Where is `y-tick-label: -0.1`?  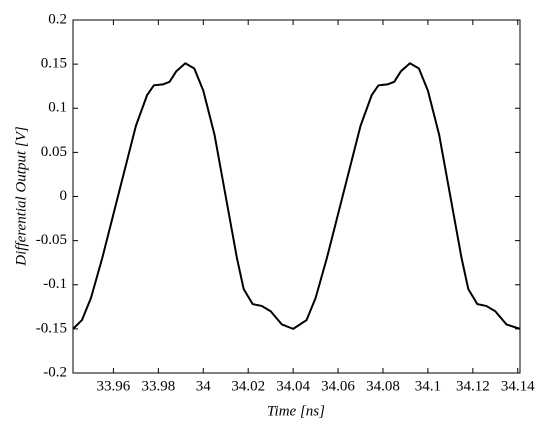 y-tick-label: -0.1 is located at coordinates (55, 284).